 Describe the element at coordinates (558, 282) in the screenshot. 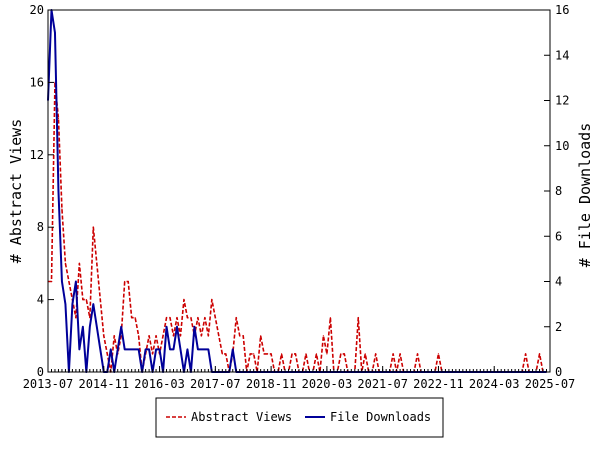

I see `y-right-tick-label: 4` at that location.